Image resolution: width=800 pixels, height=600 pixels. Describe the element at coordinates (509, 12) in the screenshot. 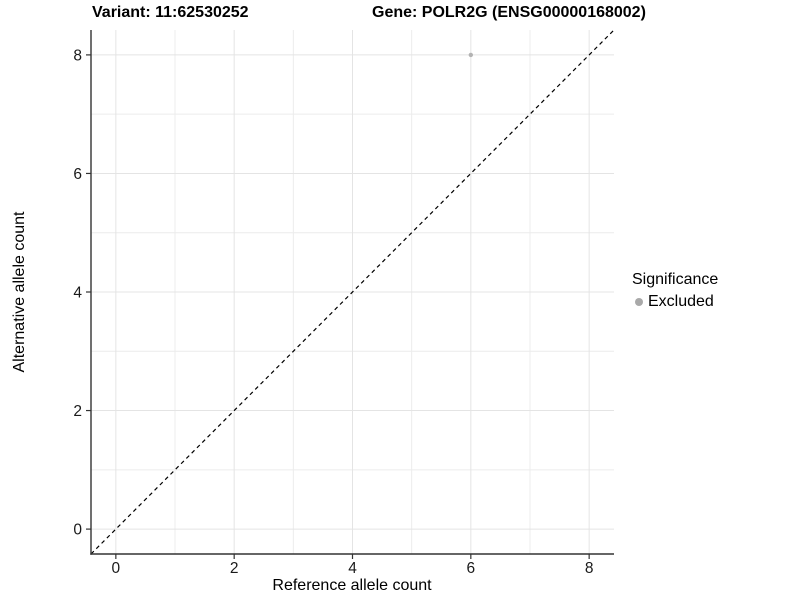

I see `plot-title-gene: Gene: POLR2G (ENSG00000168002)` at that location.